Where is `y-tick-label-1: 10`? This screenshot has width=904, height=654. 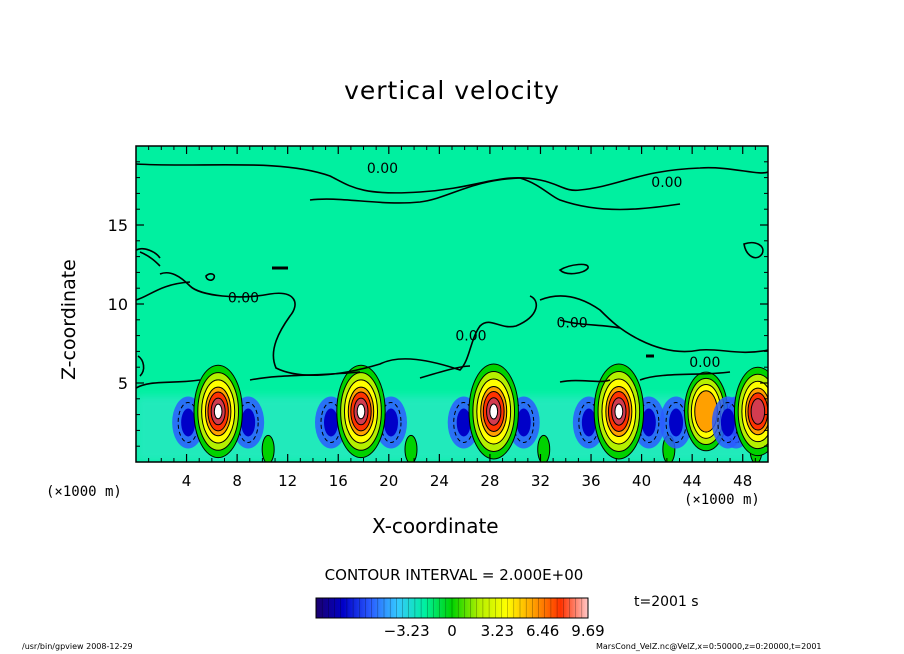
y-tick-label-1: 10 is located at coordinates (118, 304).